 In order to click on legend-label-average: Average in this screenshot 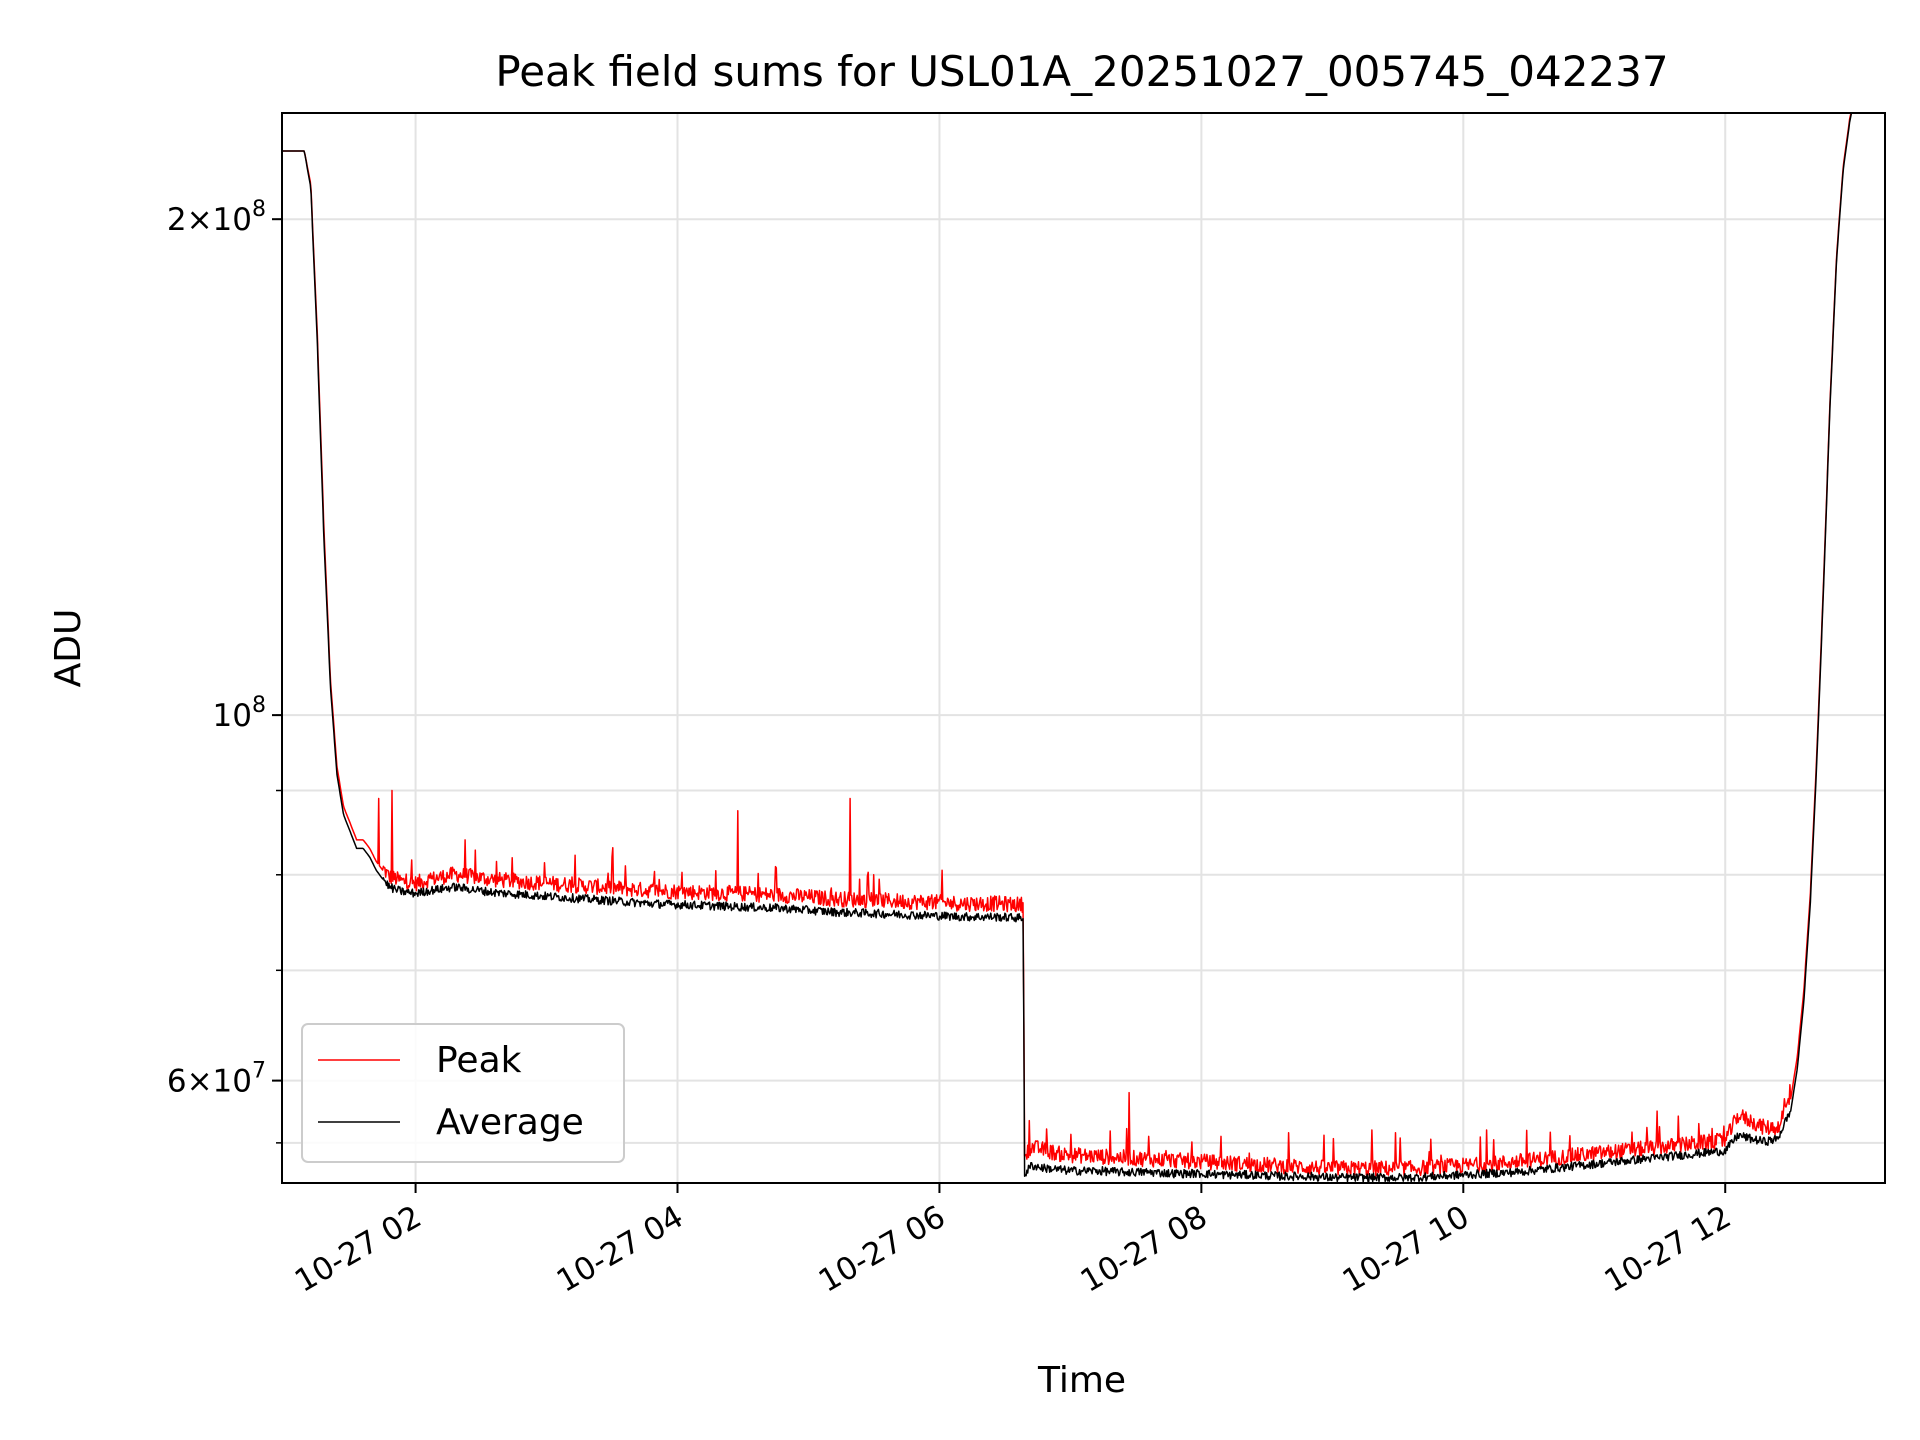, I will do `click(510, 1122)`.